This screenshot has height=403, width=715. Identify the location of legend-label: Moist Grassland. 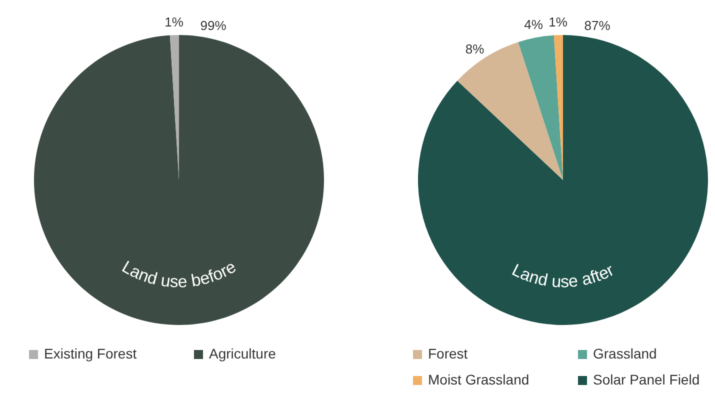
(479, 380).